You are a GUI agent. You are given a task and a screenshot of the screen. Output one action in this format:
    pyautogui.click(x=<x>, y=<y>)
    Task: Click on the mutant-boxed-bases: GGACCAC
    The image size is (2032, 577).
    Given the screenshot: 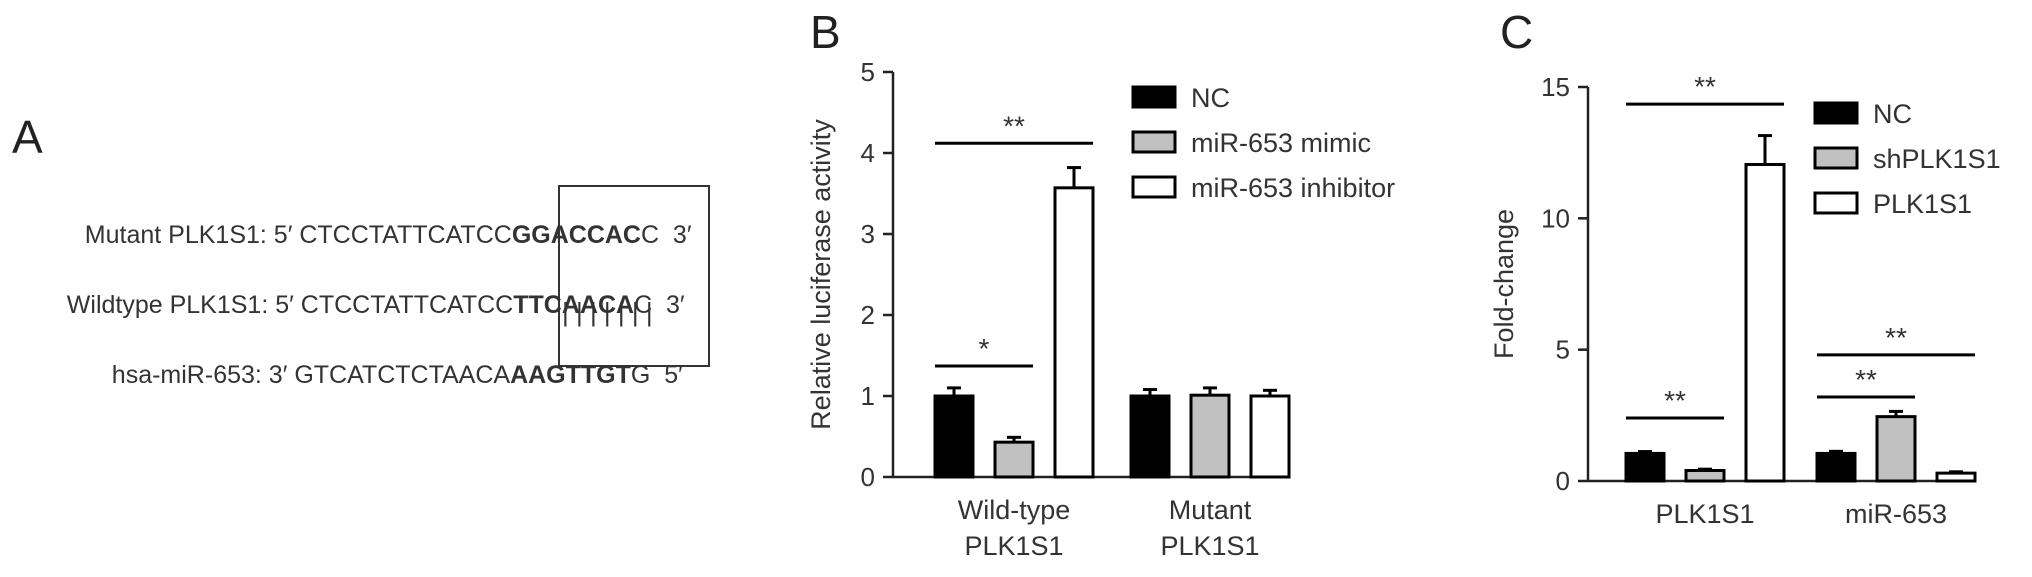 What is the action you would take?
    pyautogui.click(x=576, y=235)
    